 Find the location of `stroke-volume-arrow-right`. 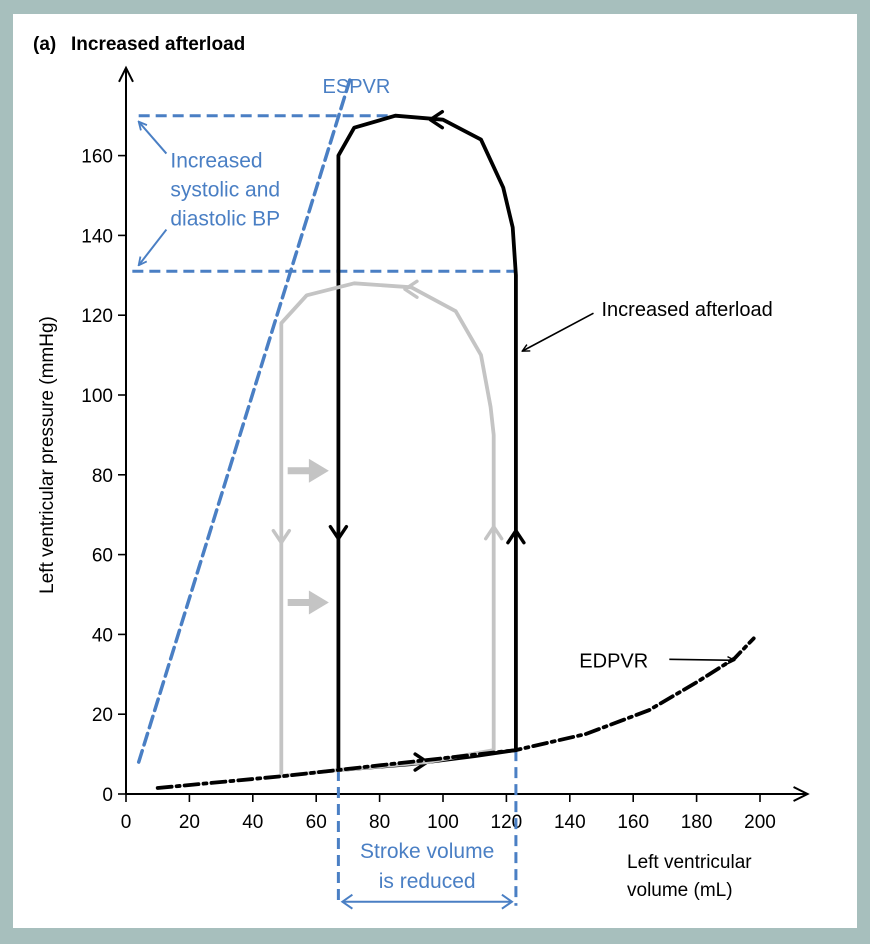

stroke-volume-arrow-right is located at coordinates (507, 901).